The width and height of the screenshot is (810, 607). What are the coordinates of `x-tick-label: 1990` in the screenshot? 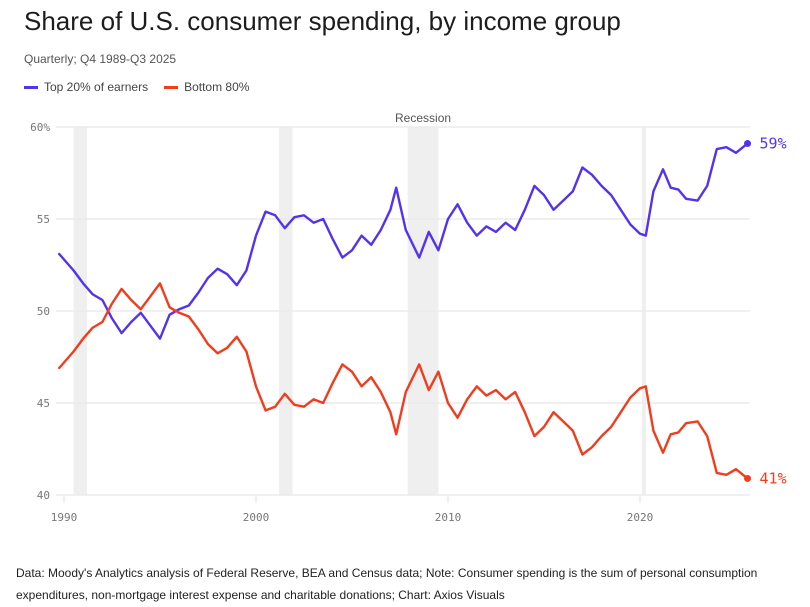 It's located at (64, 517).